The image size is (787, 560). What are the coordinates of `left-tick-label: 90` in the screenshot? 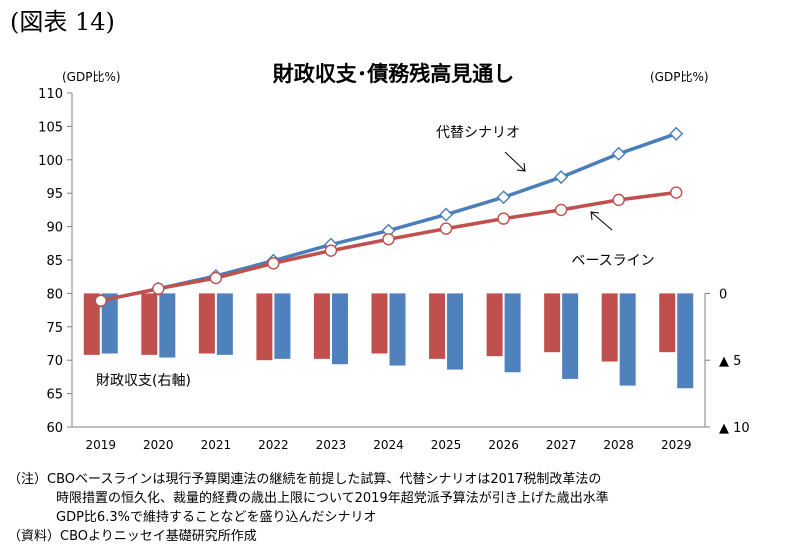 It's located at (54, 228).